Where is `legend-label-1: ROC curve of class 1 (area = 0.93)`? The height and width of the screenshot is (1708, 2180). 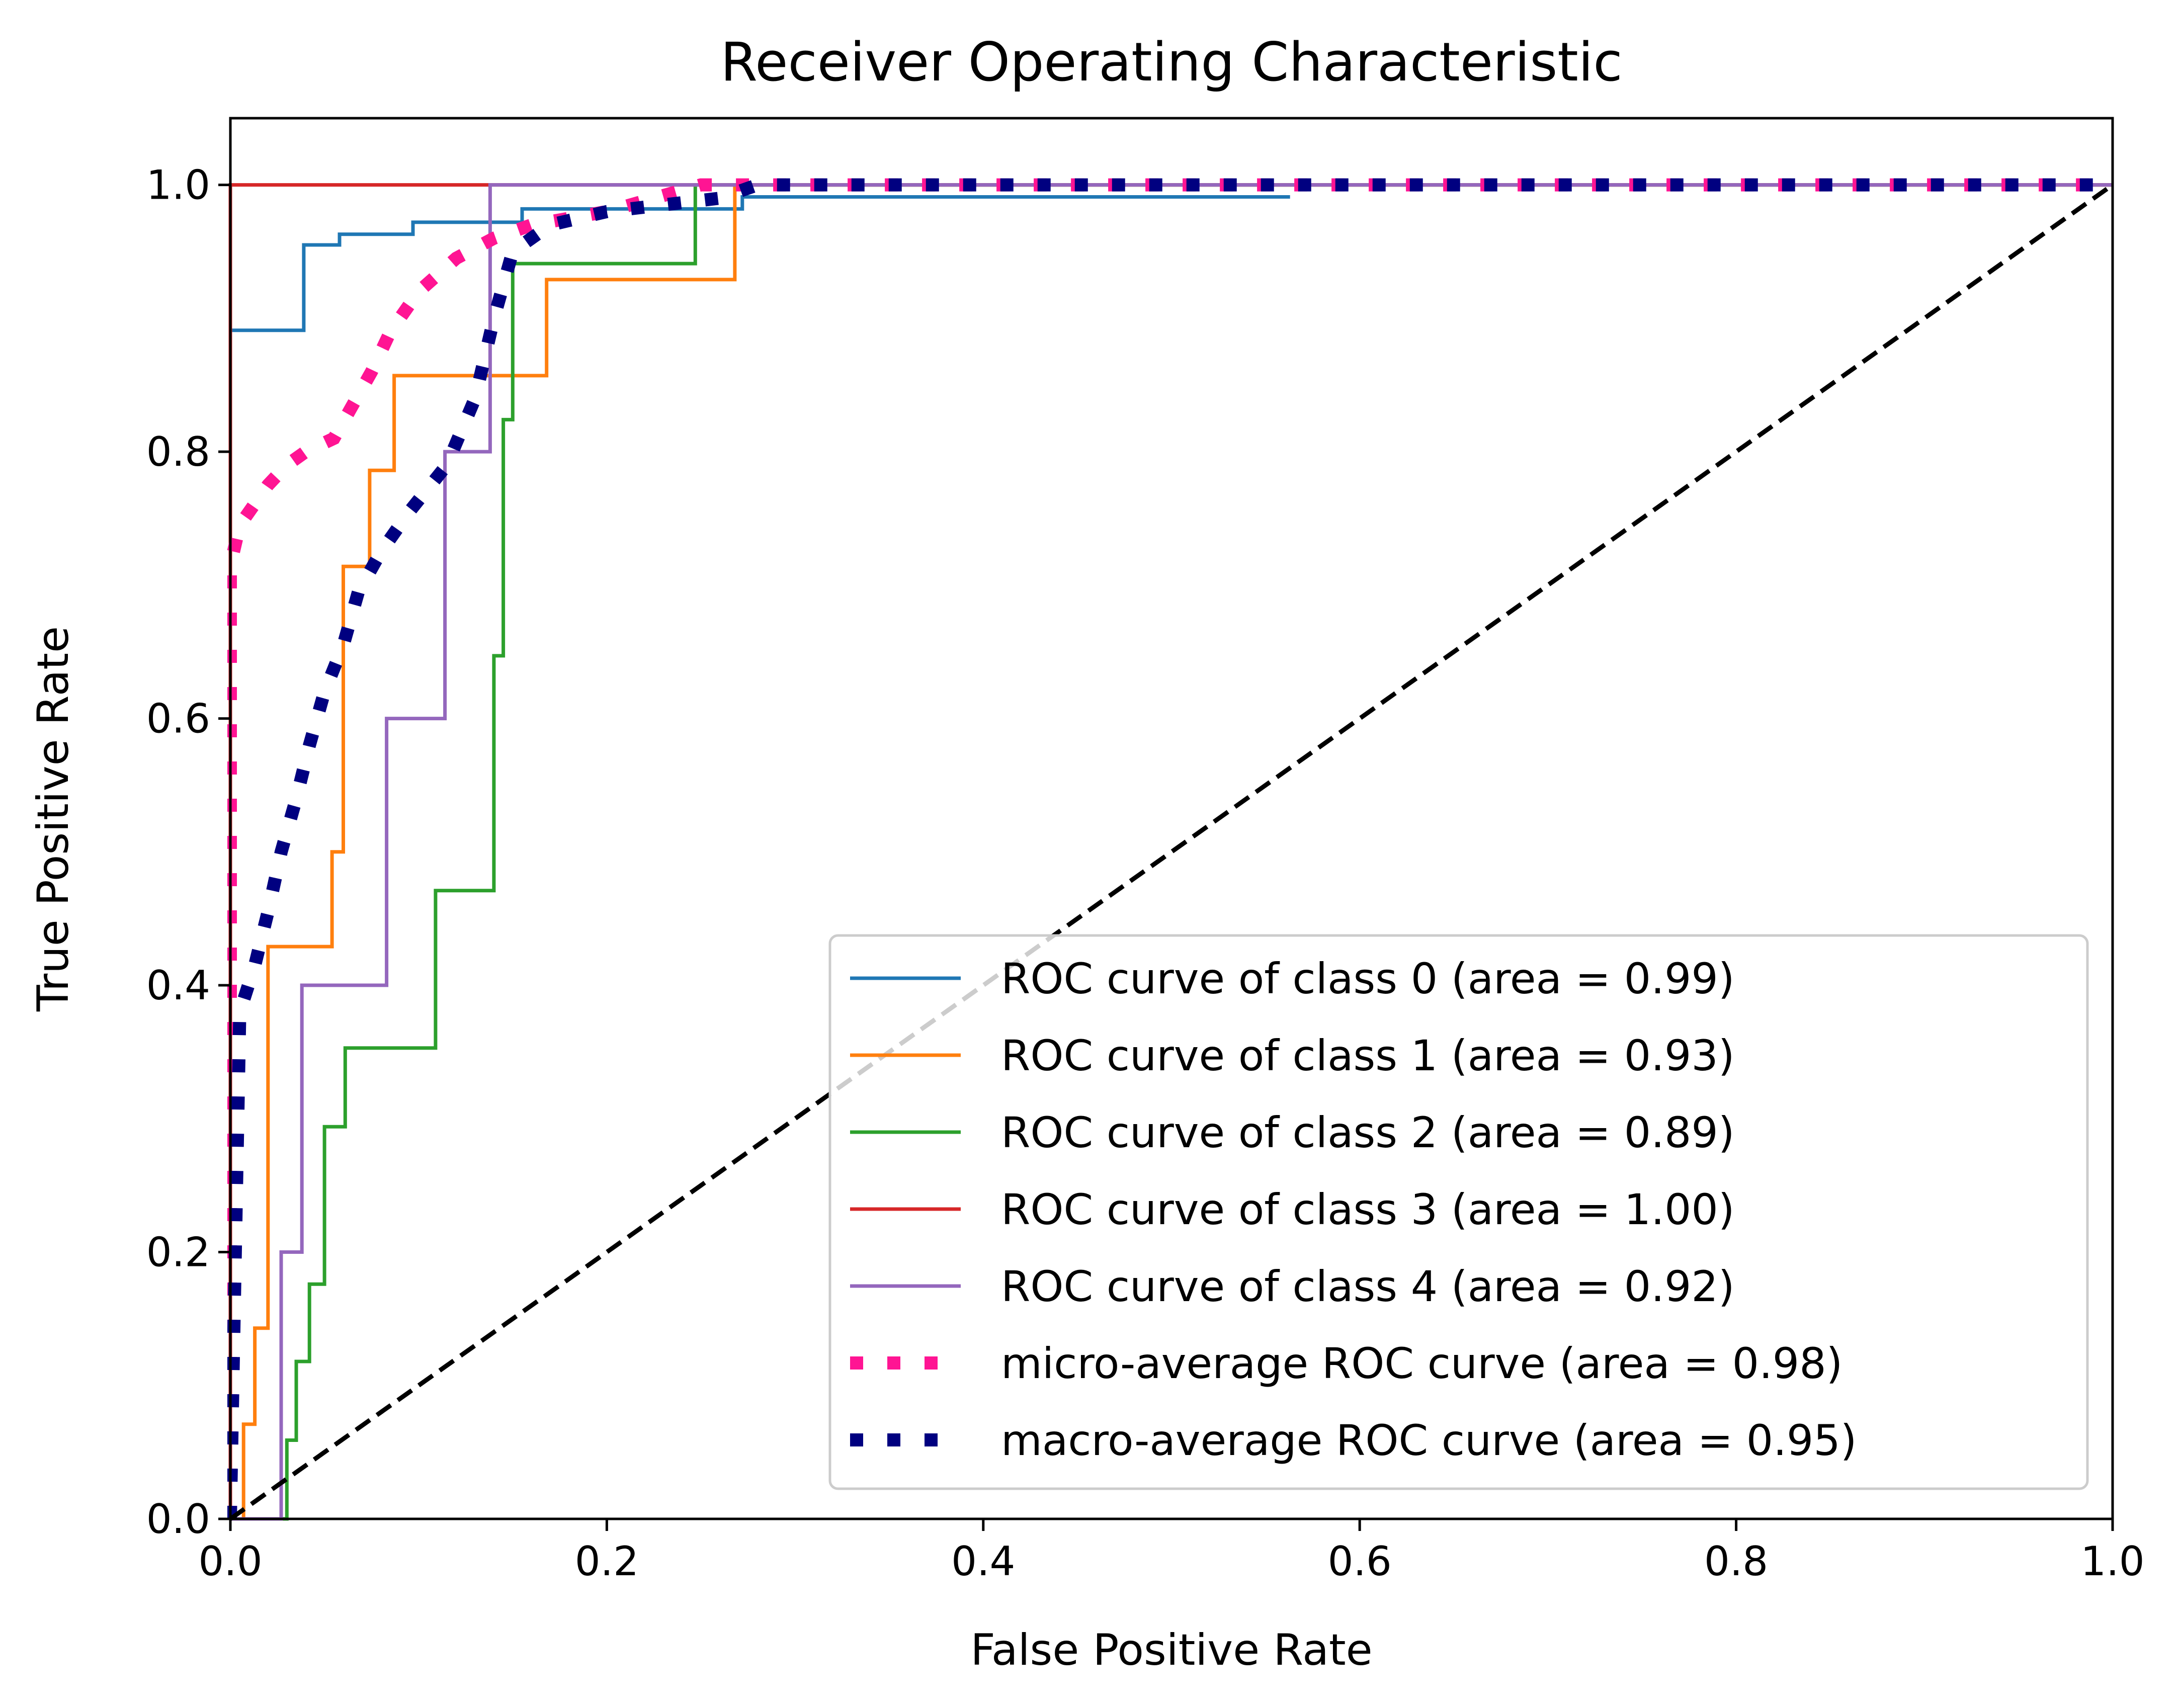
legend-label-1: ROC curve of class 1 (area = 0.93) is located at coordinates (1368, 1055).